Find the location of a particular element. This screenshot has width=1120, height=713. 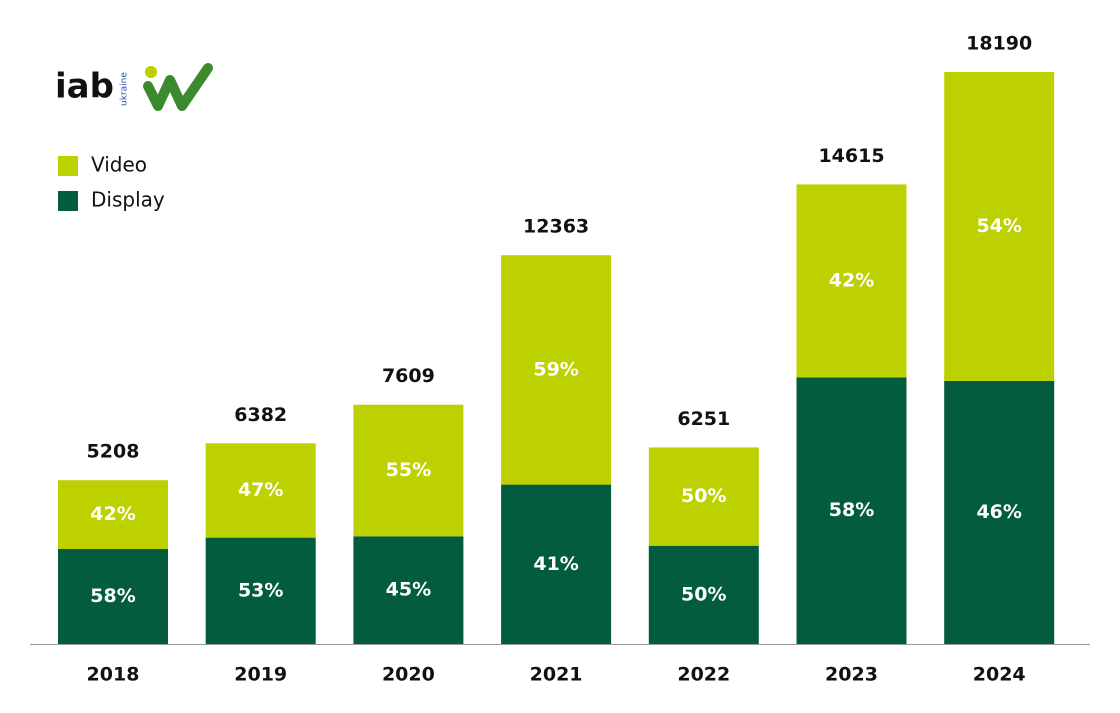

value-label: 47% is located at coordinates (260, 490).